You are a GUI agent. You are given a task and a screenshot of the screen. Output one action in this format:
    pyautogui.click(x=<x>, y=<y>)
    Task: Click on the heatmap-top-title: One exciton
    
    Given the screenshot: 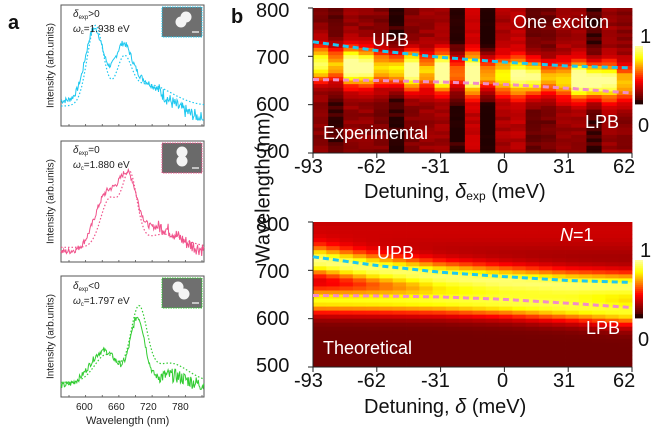 What is the action you would take?
    pyautogui.click(x=561, y=22)
    